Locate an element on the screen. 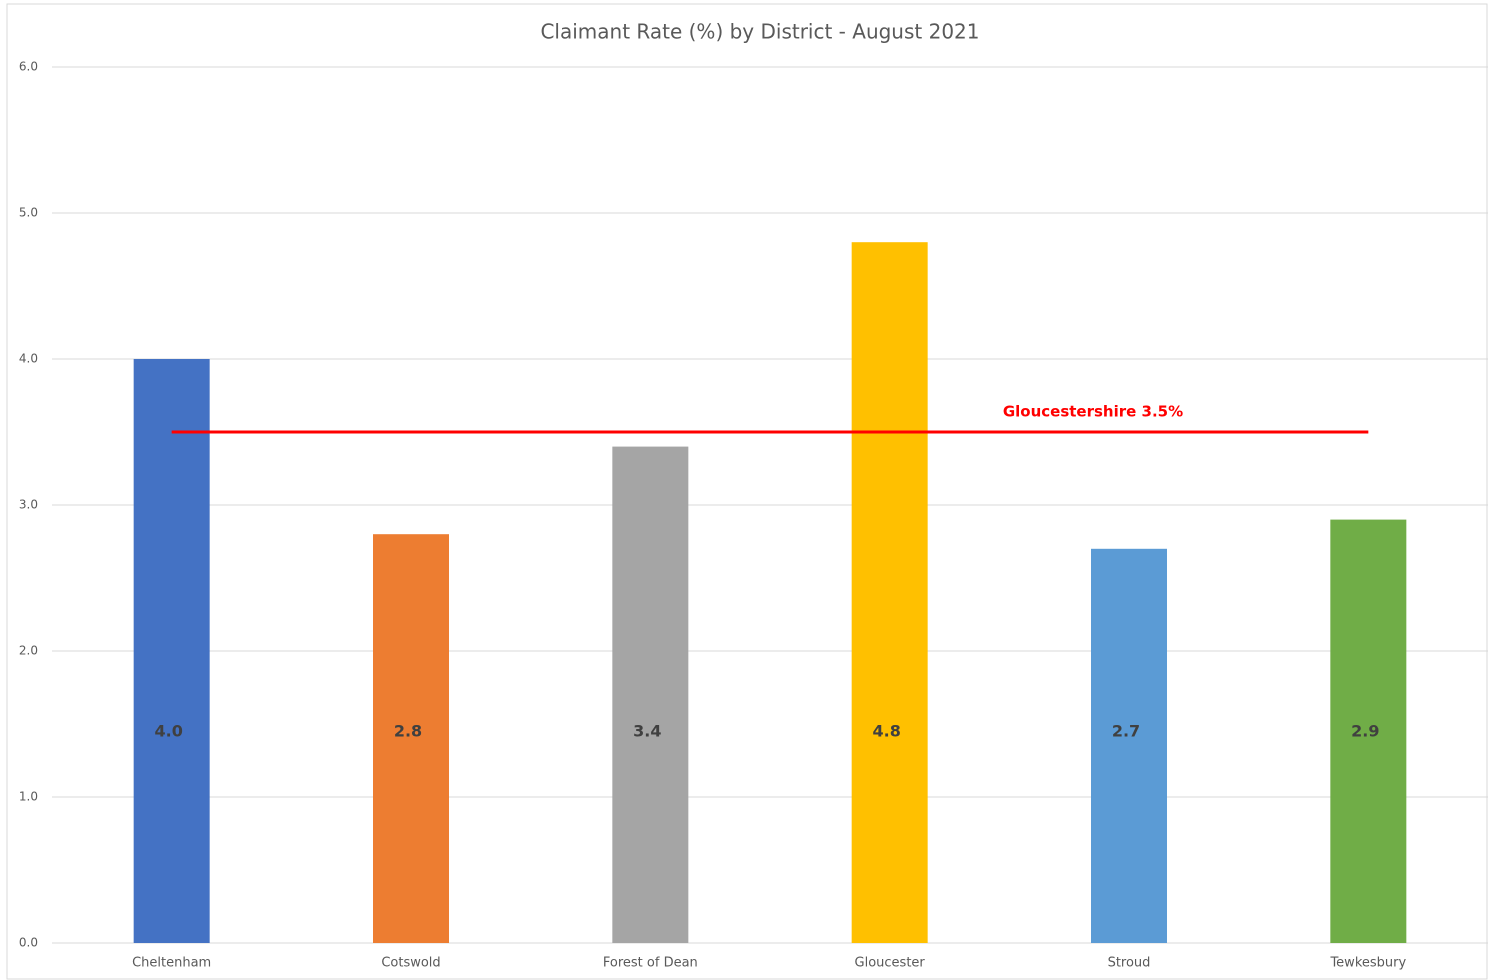 This screenshot has height=980, width=1488. x-tick-label: Tewkesbury is located at coordinates (1367, 963).